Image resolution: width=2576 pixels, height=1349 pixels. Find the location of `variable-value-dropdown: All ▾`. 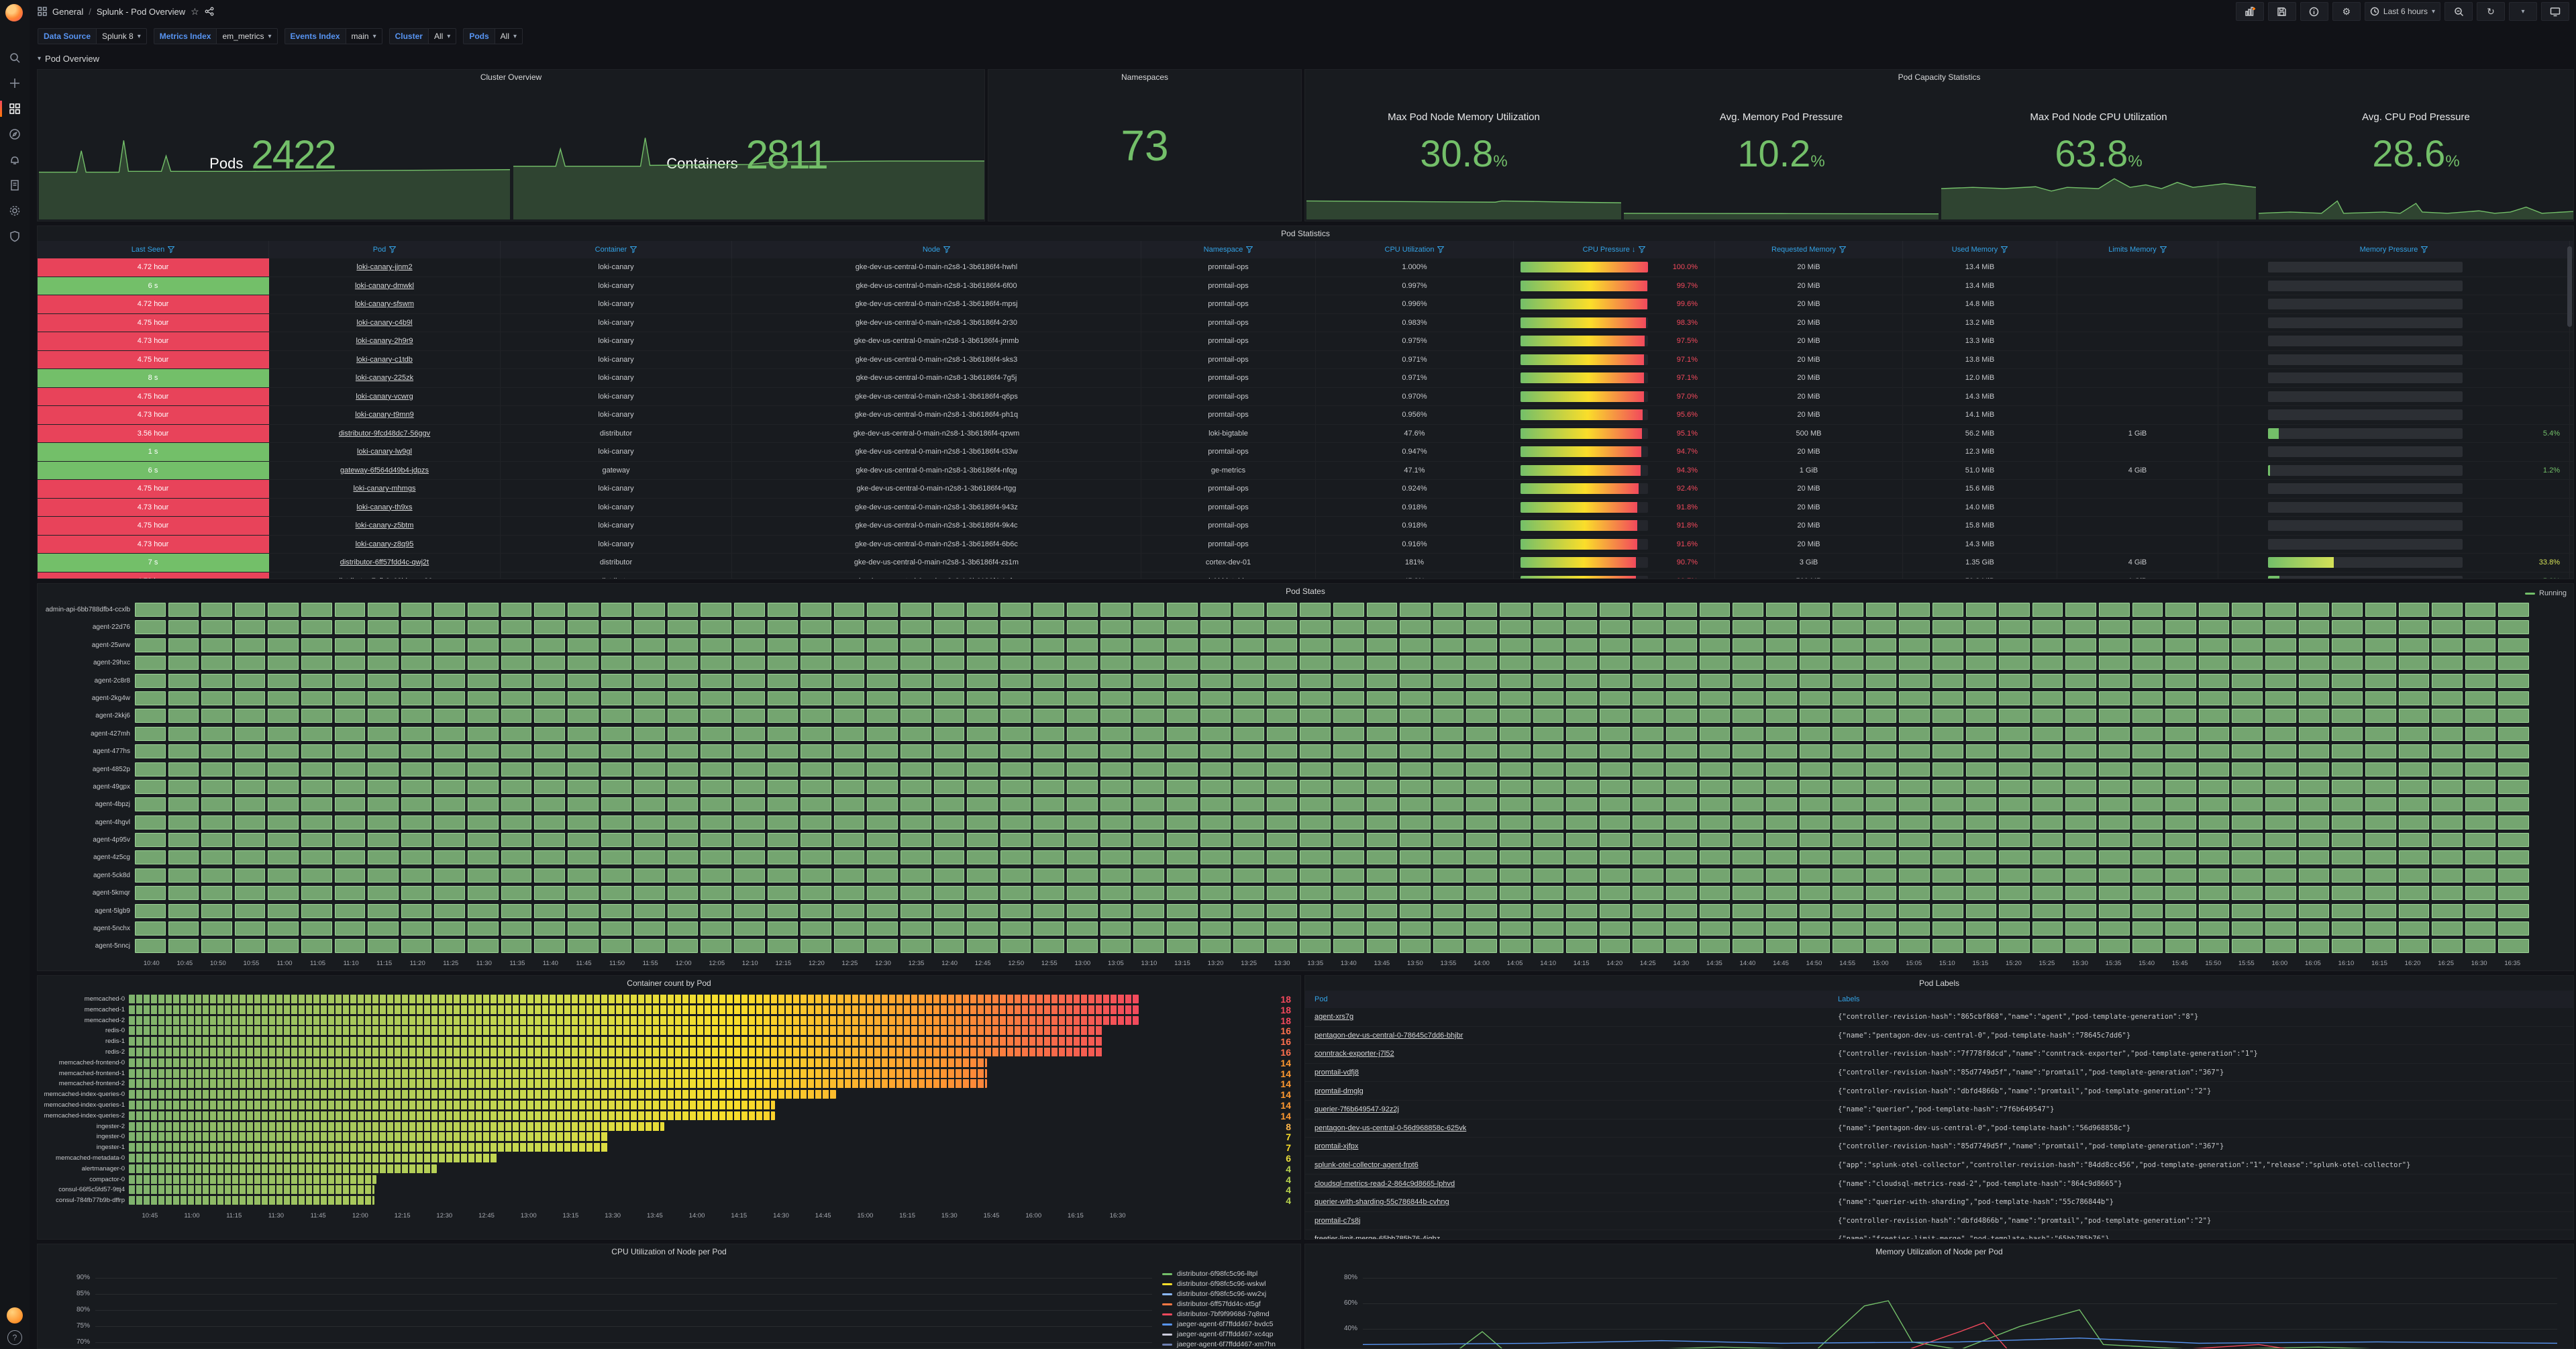

variable-value-dropdown: All ▾ is located at coordinates (442, 36).